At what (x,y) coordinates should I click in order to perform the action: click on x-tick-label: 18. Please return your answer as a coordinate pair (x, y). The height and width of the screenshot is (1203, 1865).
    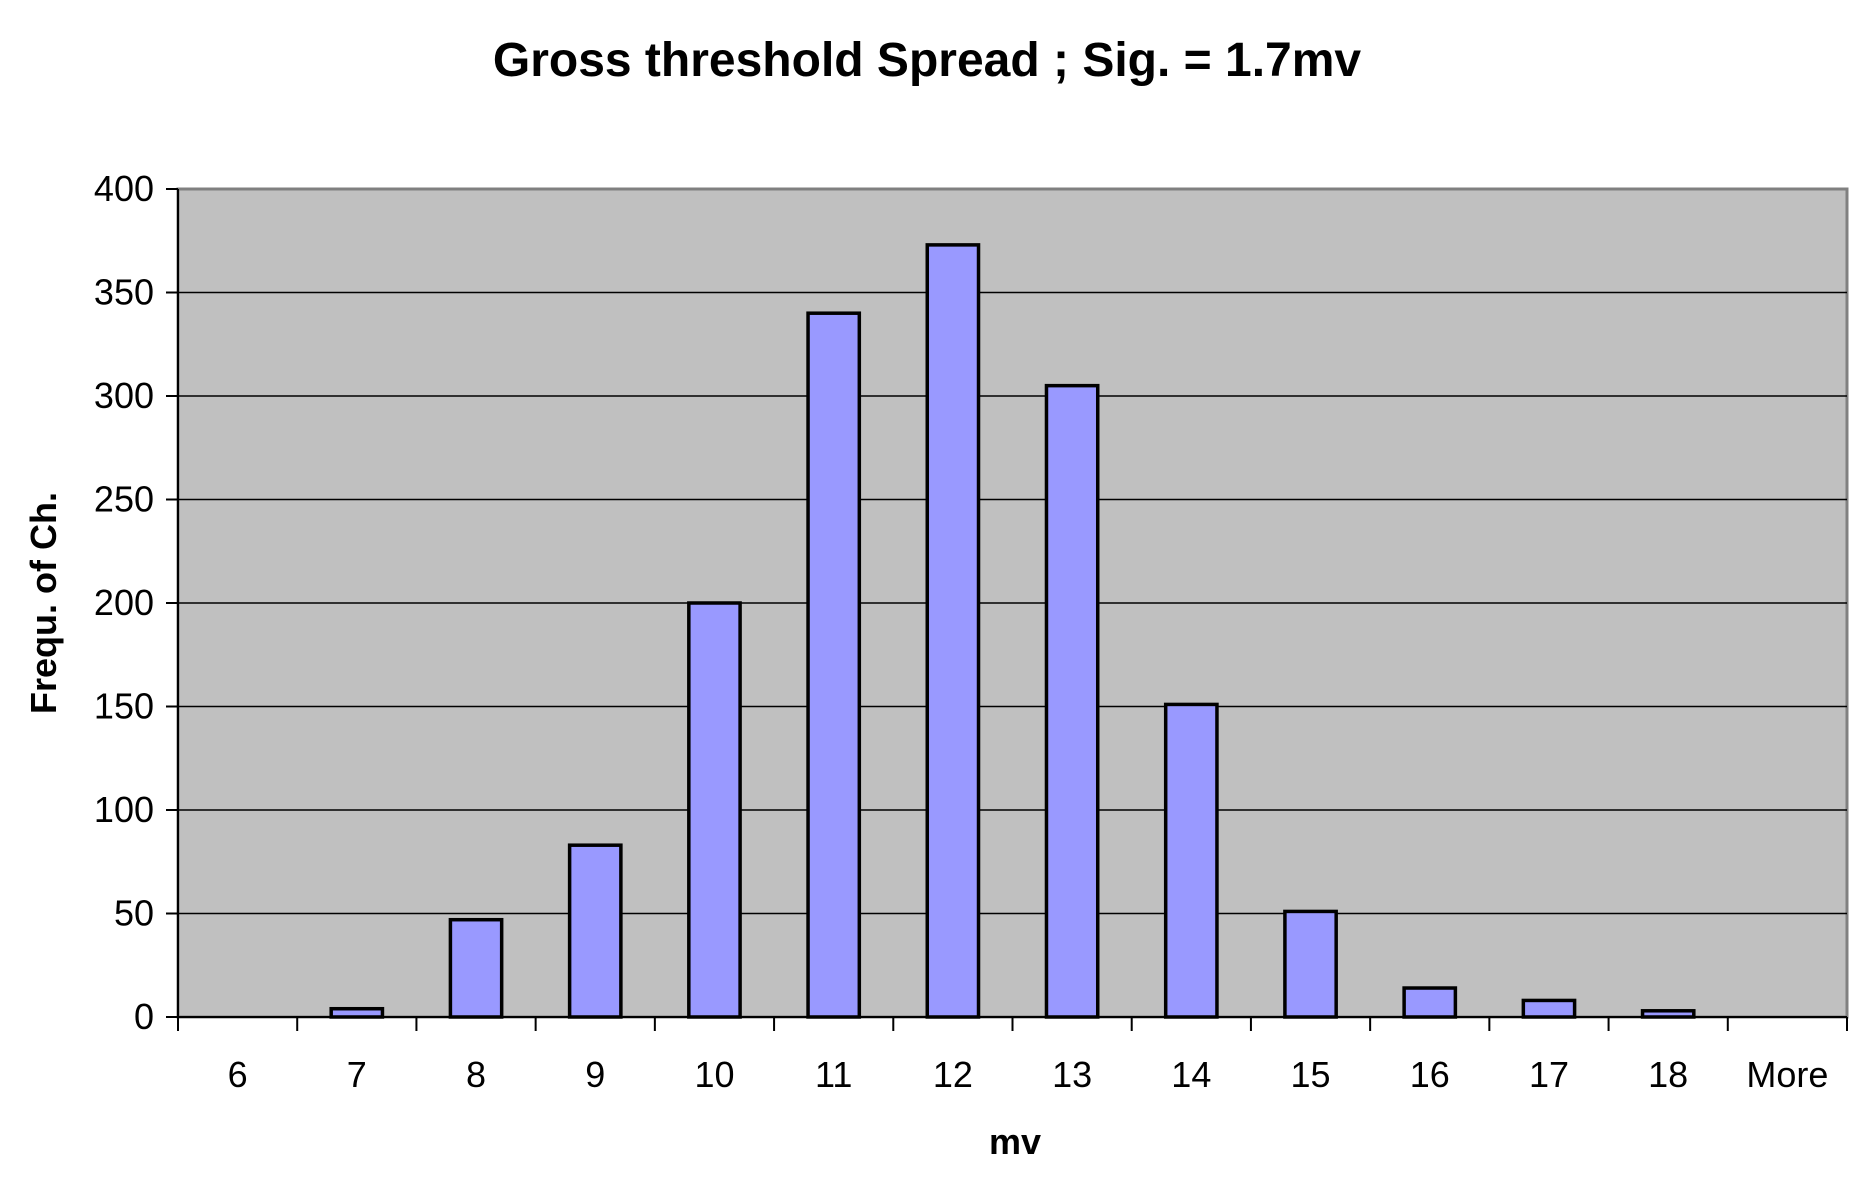
    Looking at the image, I should click on (1668, 1074).